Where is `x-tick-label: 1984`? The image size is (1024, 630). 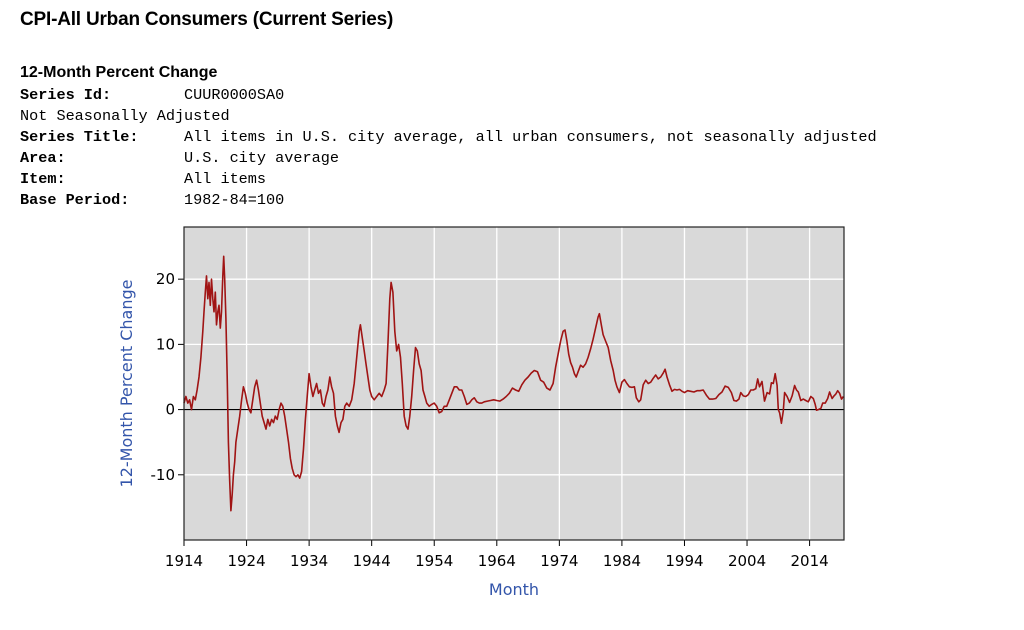 x-tick-label: 1984 is located at coordinates (622, 561).